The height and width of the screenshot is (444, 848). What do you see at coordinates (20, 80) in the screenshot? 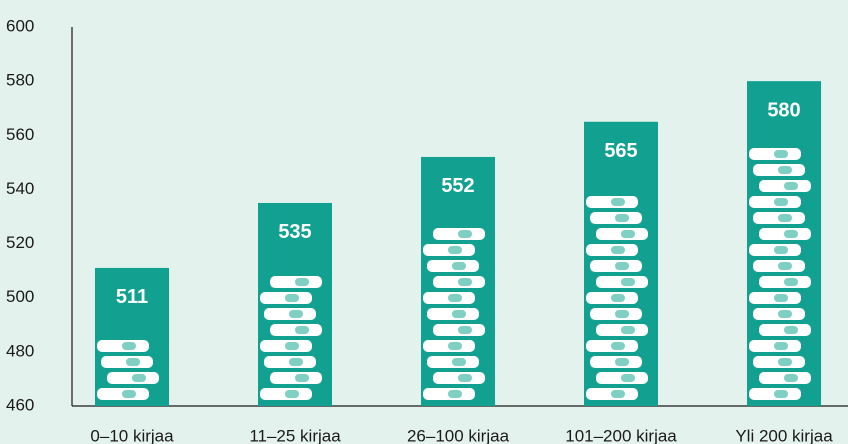
I see `y-tick-label: 580` at bounding box center [20, 80].